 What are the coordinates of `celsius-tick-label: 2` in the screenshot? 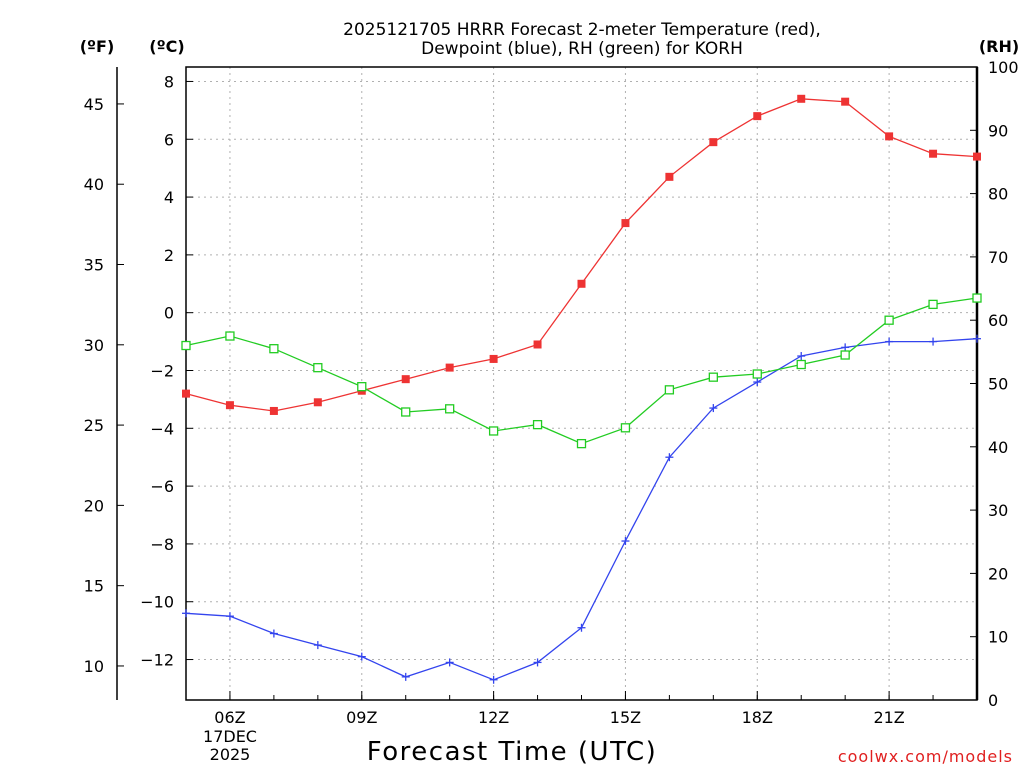 It's located at (169, 255).